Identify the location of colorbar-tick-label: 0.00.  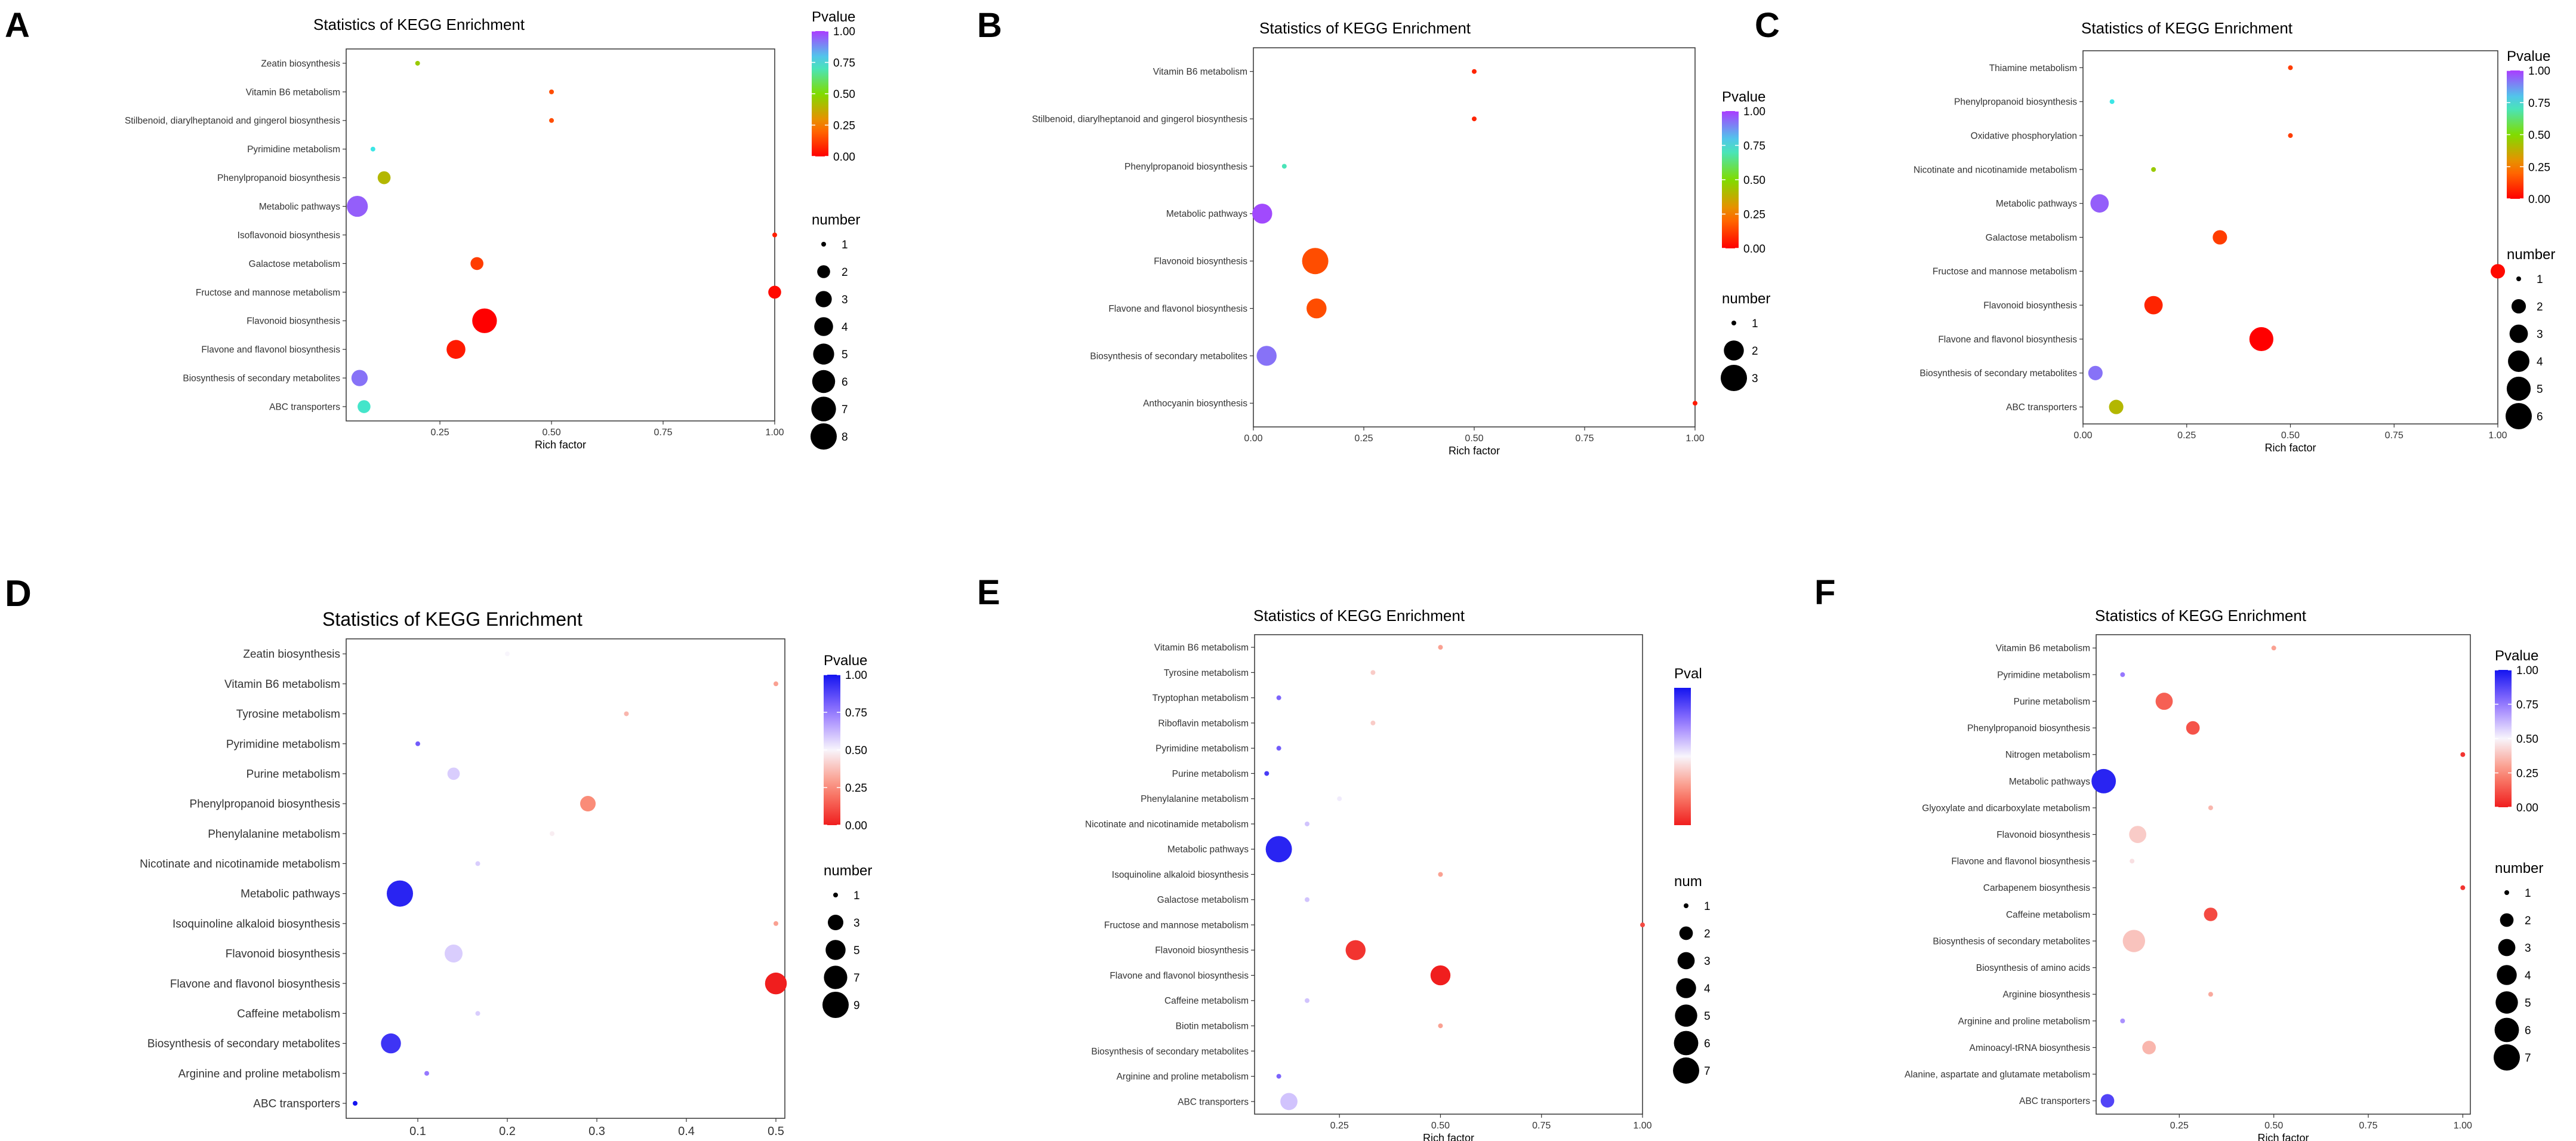
(844, 157).